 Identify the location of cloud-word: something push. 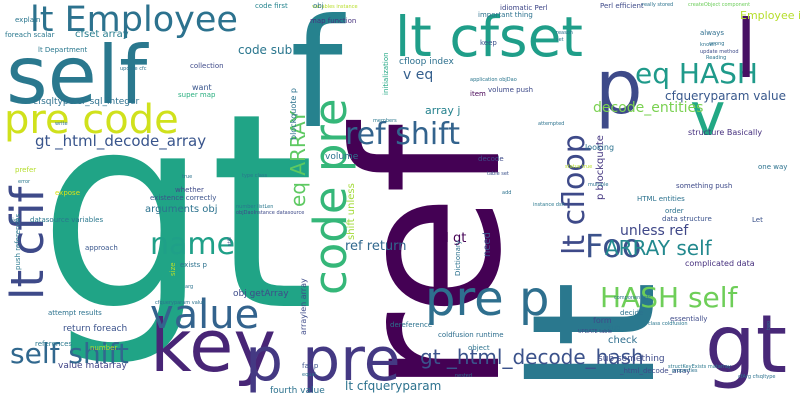
(704, 186).